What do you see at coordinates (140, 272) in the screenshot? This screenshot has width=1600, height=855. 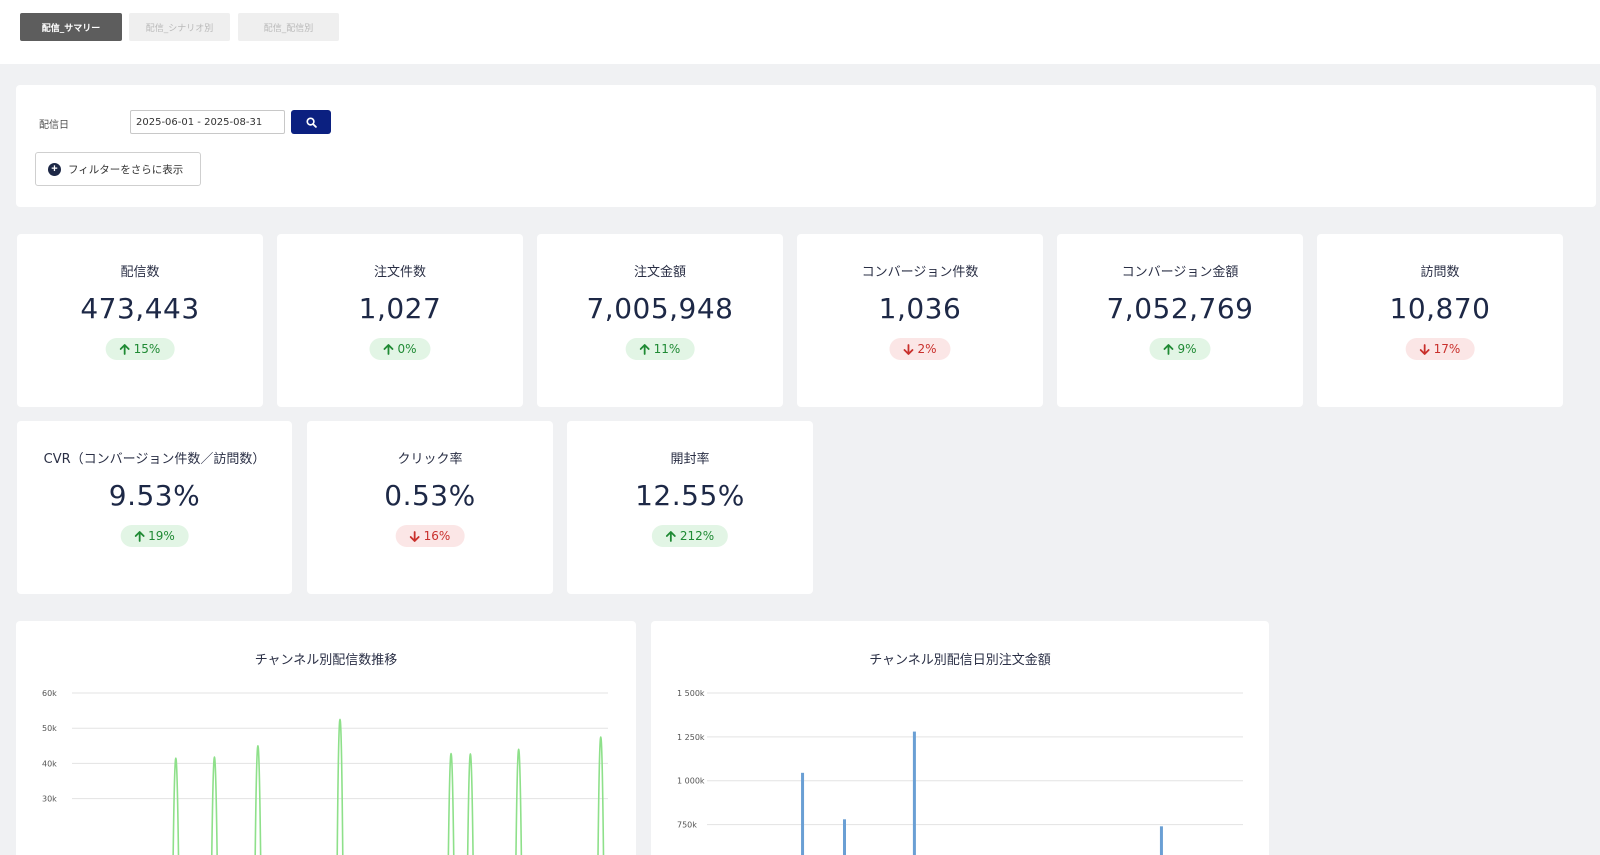 I see `kpi-title: 配信数` at bounding box center [140, 272].